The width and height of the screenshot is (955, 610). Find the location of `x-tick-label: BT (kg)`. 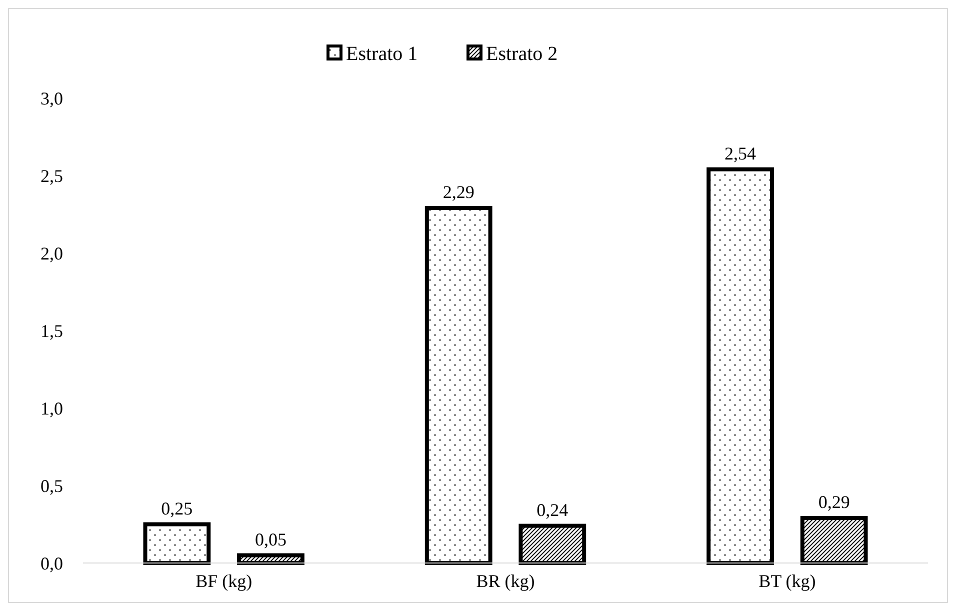

x-tick-label: BT (kg) is located at coordinates (787, 581).